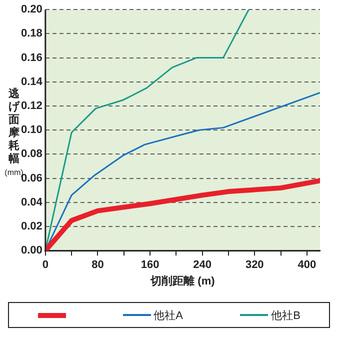  Describe the element at coordinates (31, 226) in the screenshot. I see `y-tick-label: 0.02` at that location.